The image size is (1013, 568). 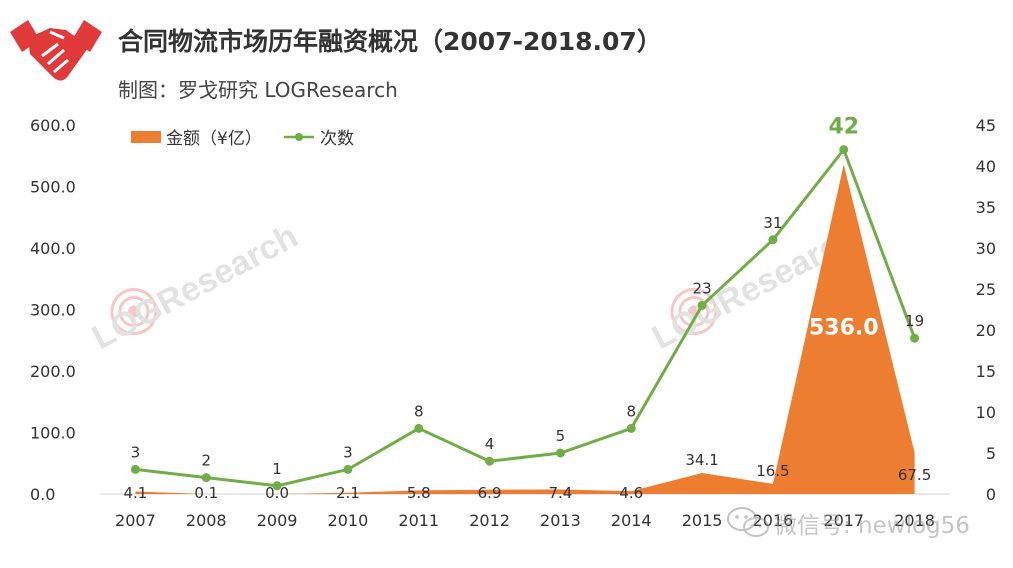 What do you see at coordinates (53, 248) in the screenshot?
I see `y-left-tick-label: 400.0` at bounding box center [53, 248].